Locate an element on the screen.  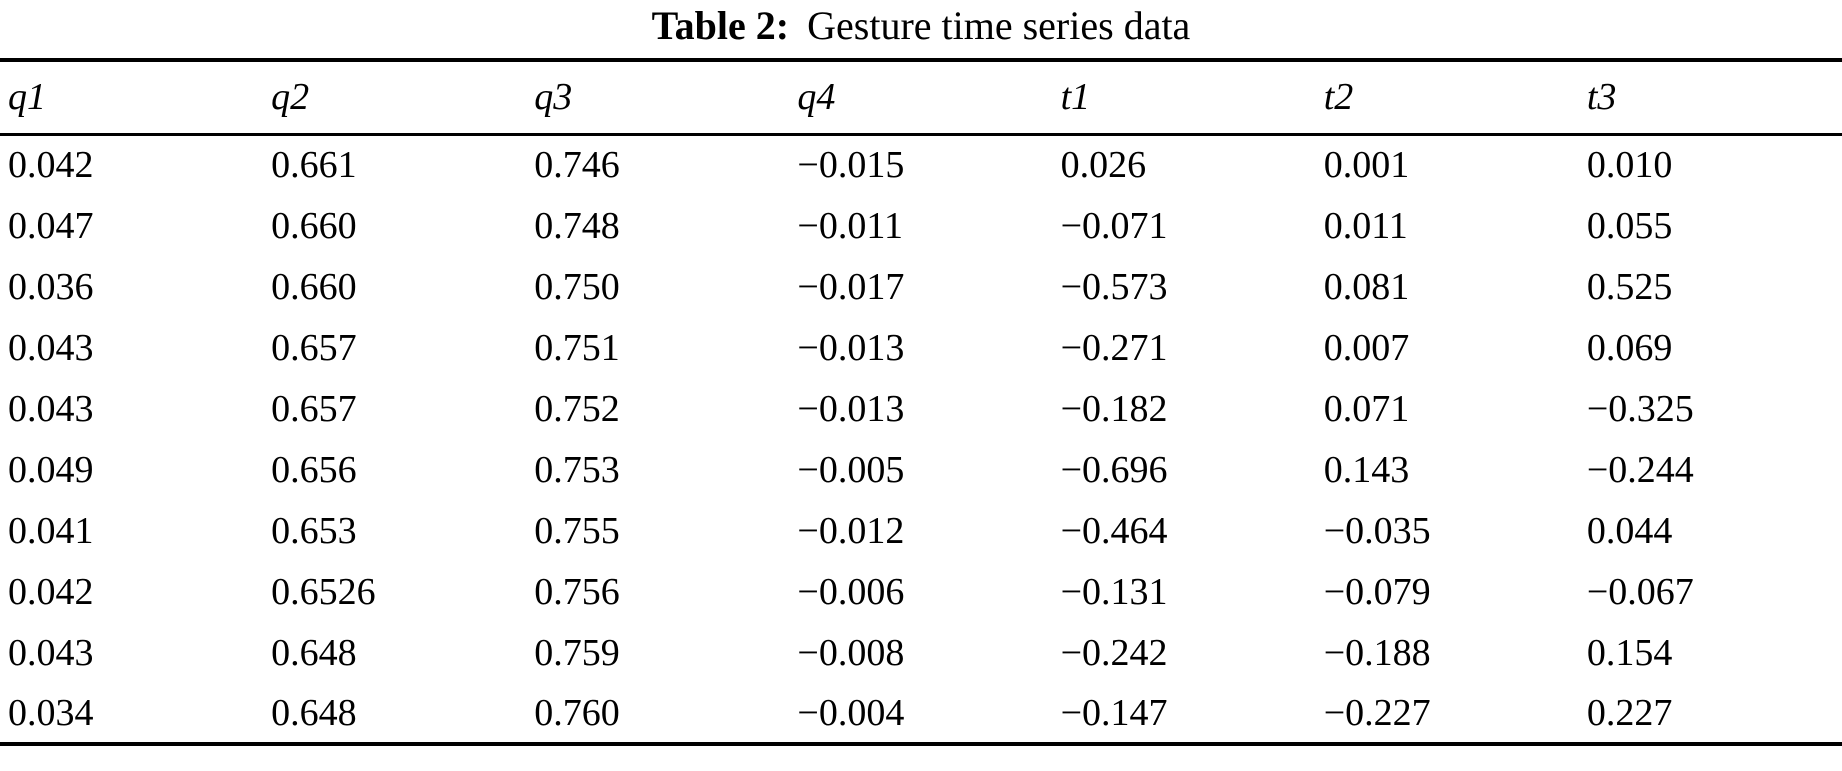
table-cell: 0.069 is located at coordinates (1629, 347).